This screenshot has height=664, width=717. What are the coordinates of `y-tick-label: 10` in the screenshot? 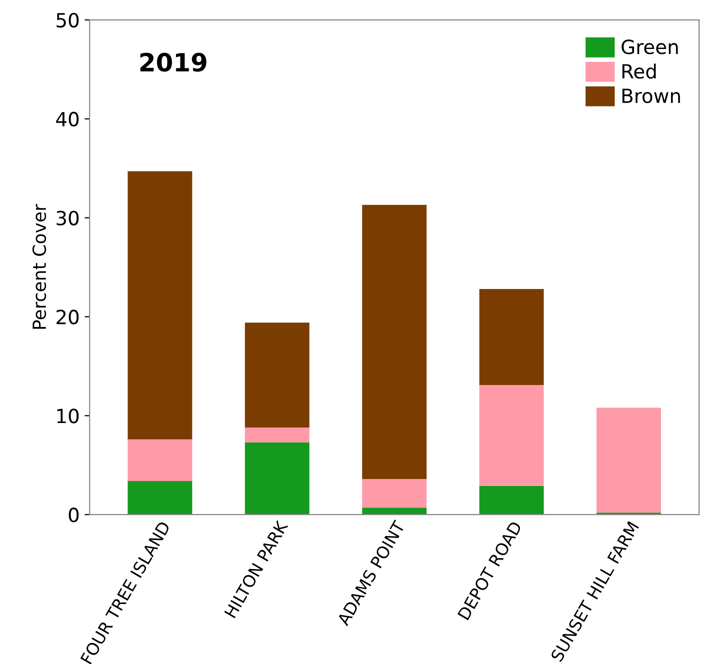 It's located at (68, 416).